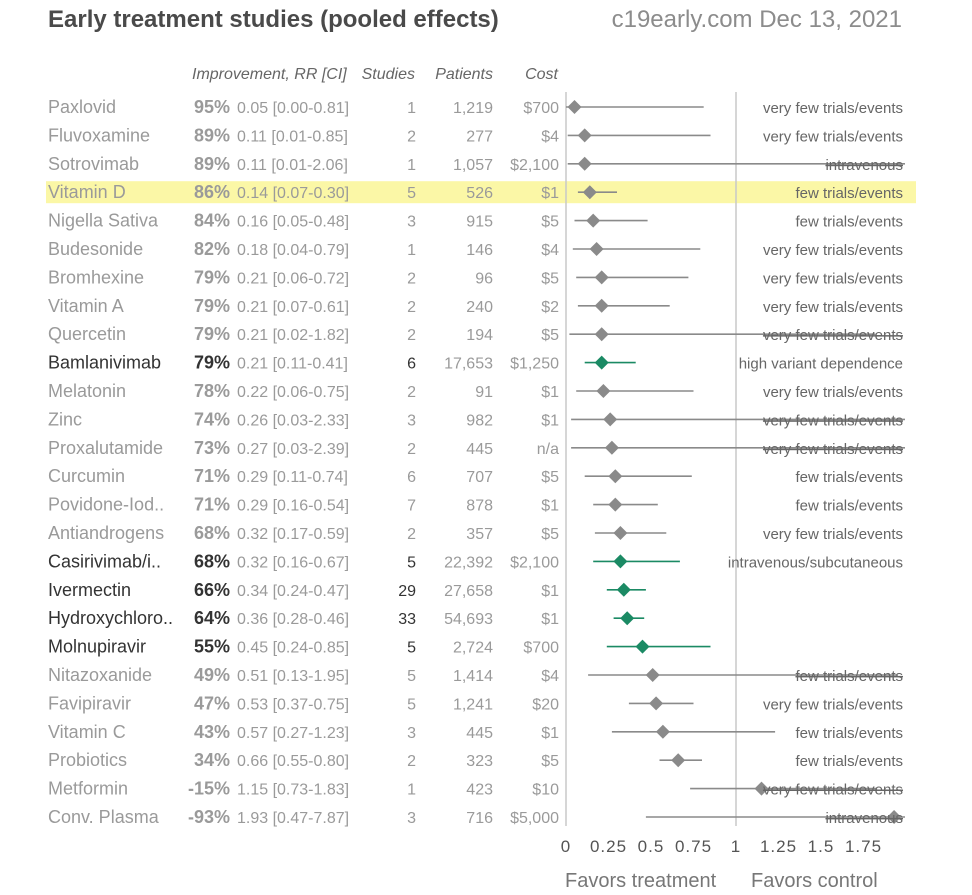  What do you see at coordinates (96, 277) in the screenshot?
I see `row-name: Bromhexine` at bounding box center [96, 277].